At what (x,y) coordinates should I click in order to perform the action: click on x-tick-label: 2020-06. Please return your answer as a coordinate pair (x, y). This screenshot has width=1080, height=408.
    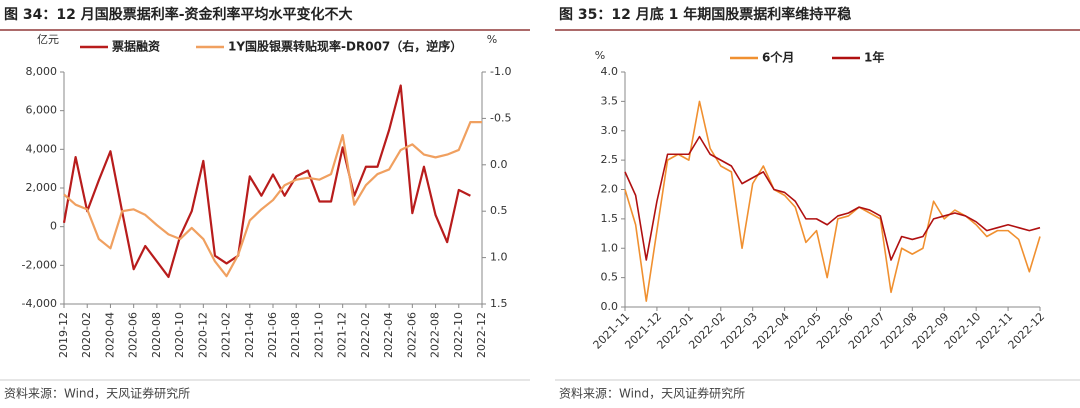
    Looking at the image, I should click on (133, 335).